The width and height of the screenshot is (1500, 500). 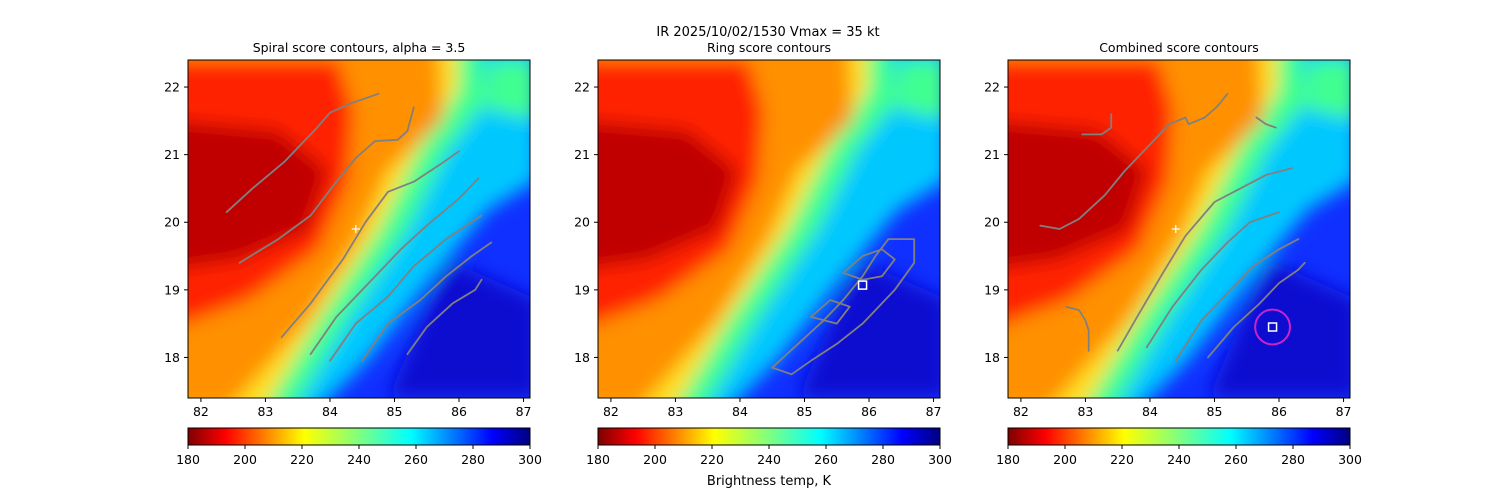 I want to click on ring-contour-group, so click(x=843, y=307).